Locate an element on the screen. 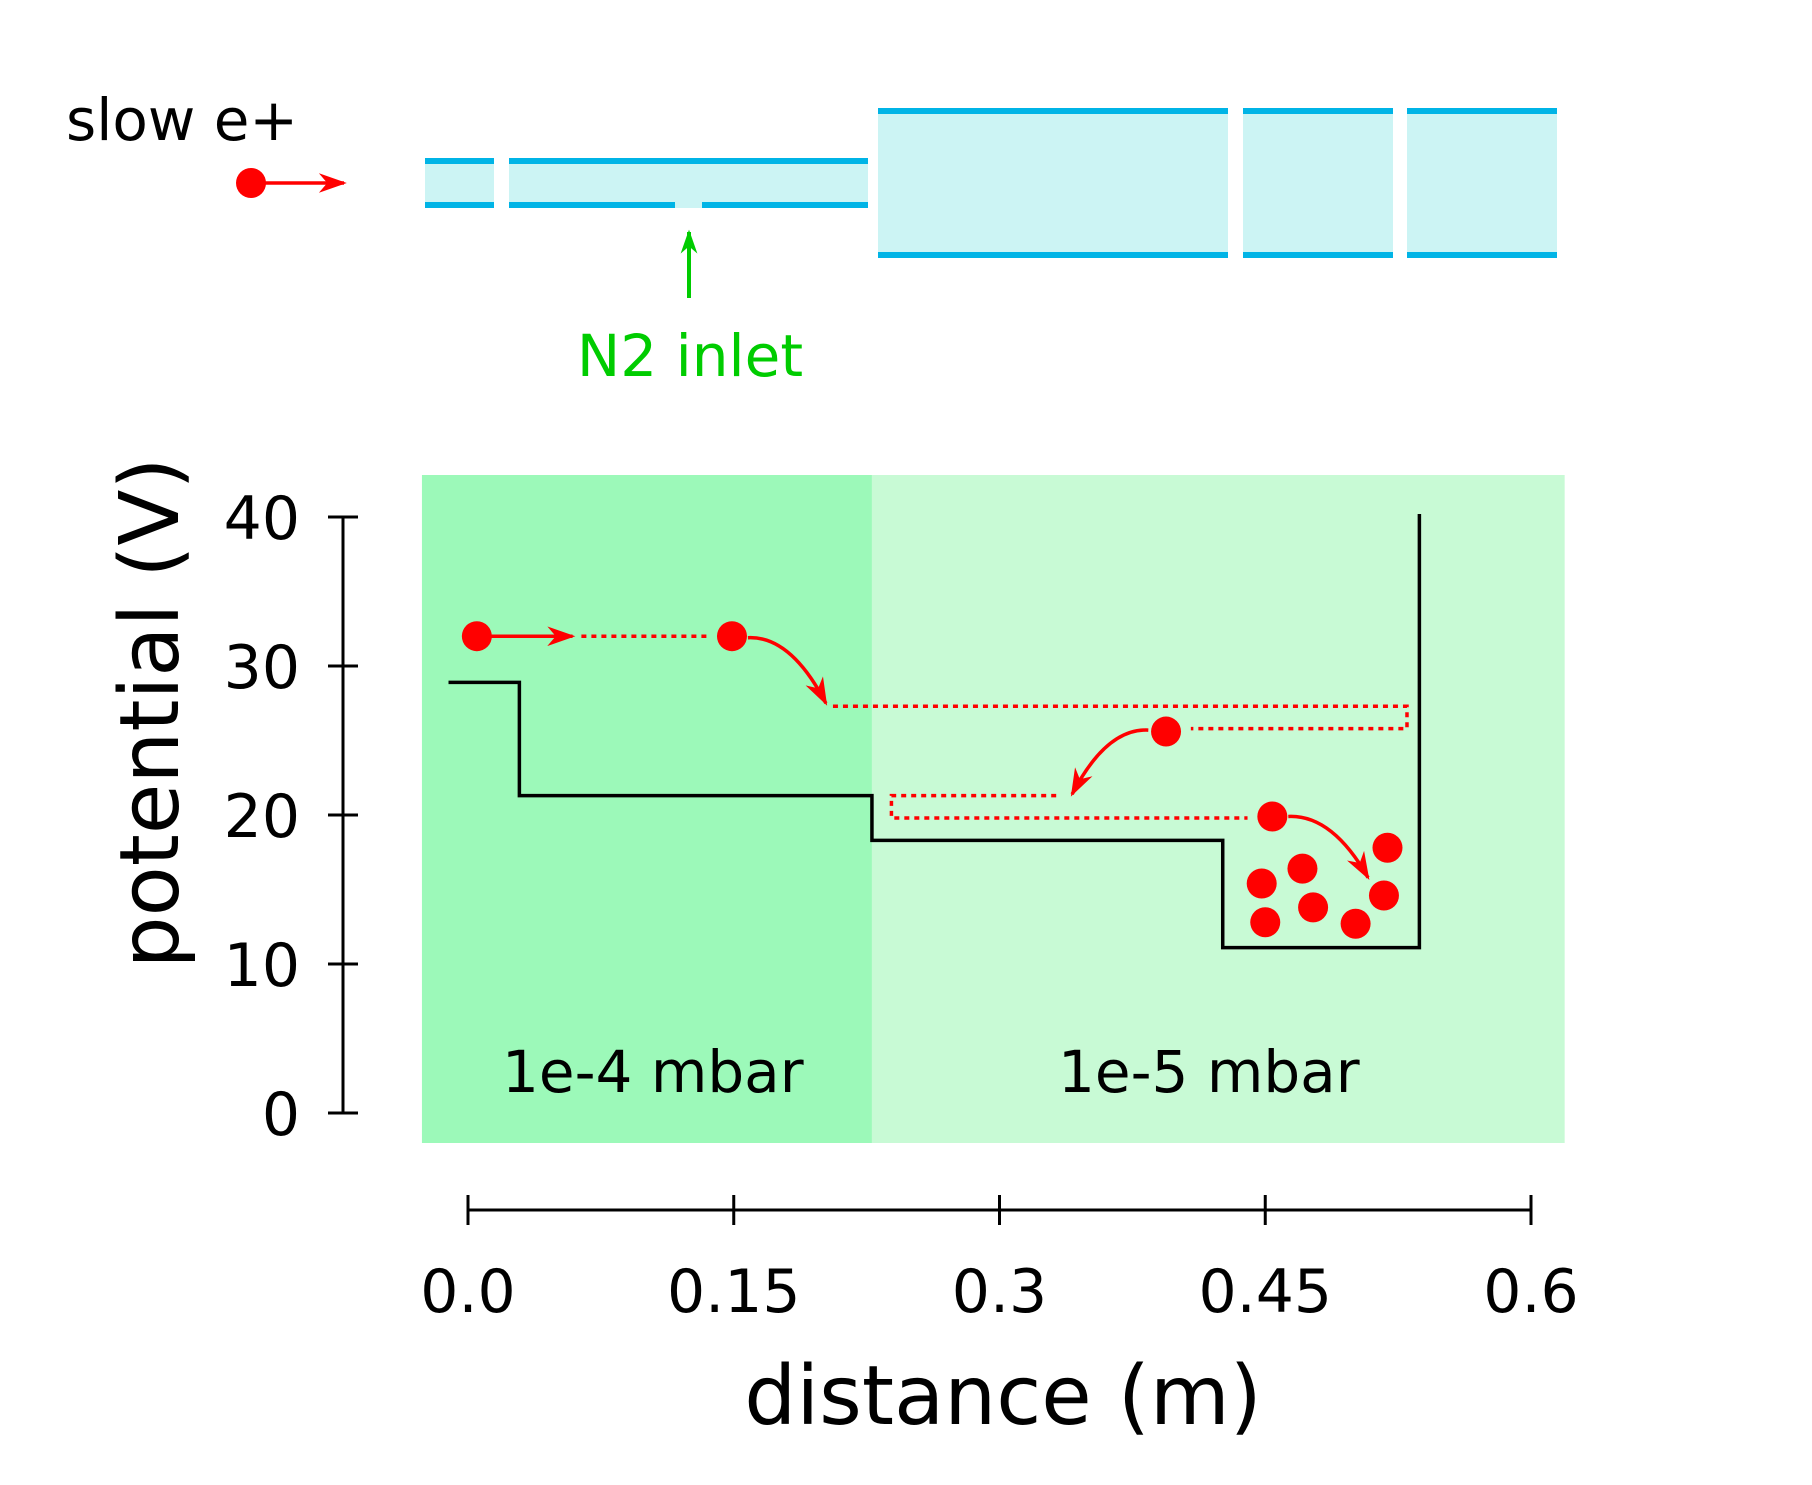  y-axis-title: potential (V) is located at coordinates (150, 713).